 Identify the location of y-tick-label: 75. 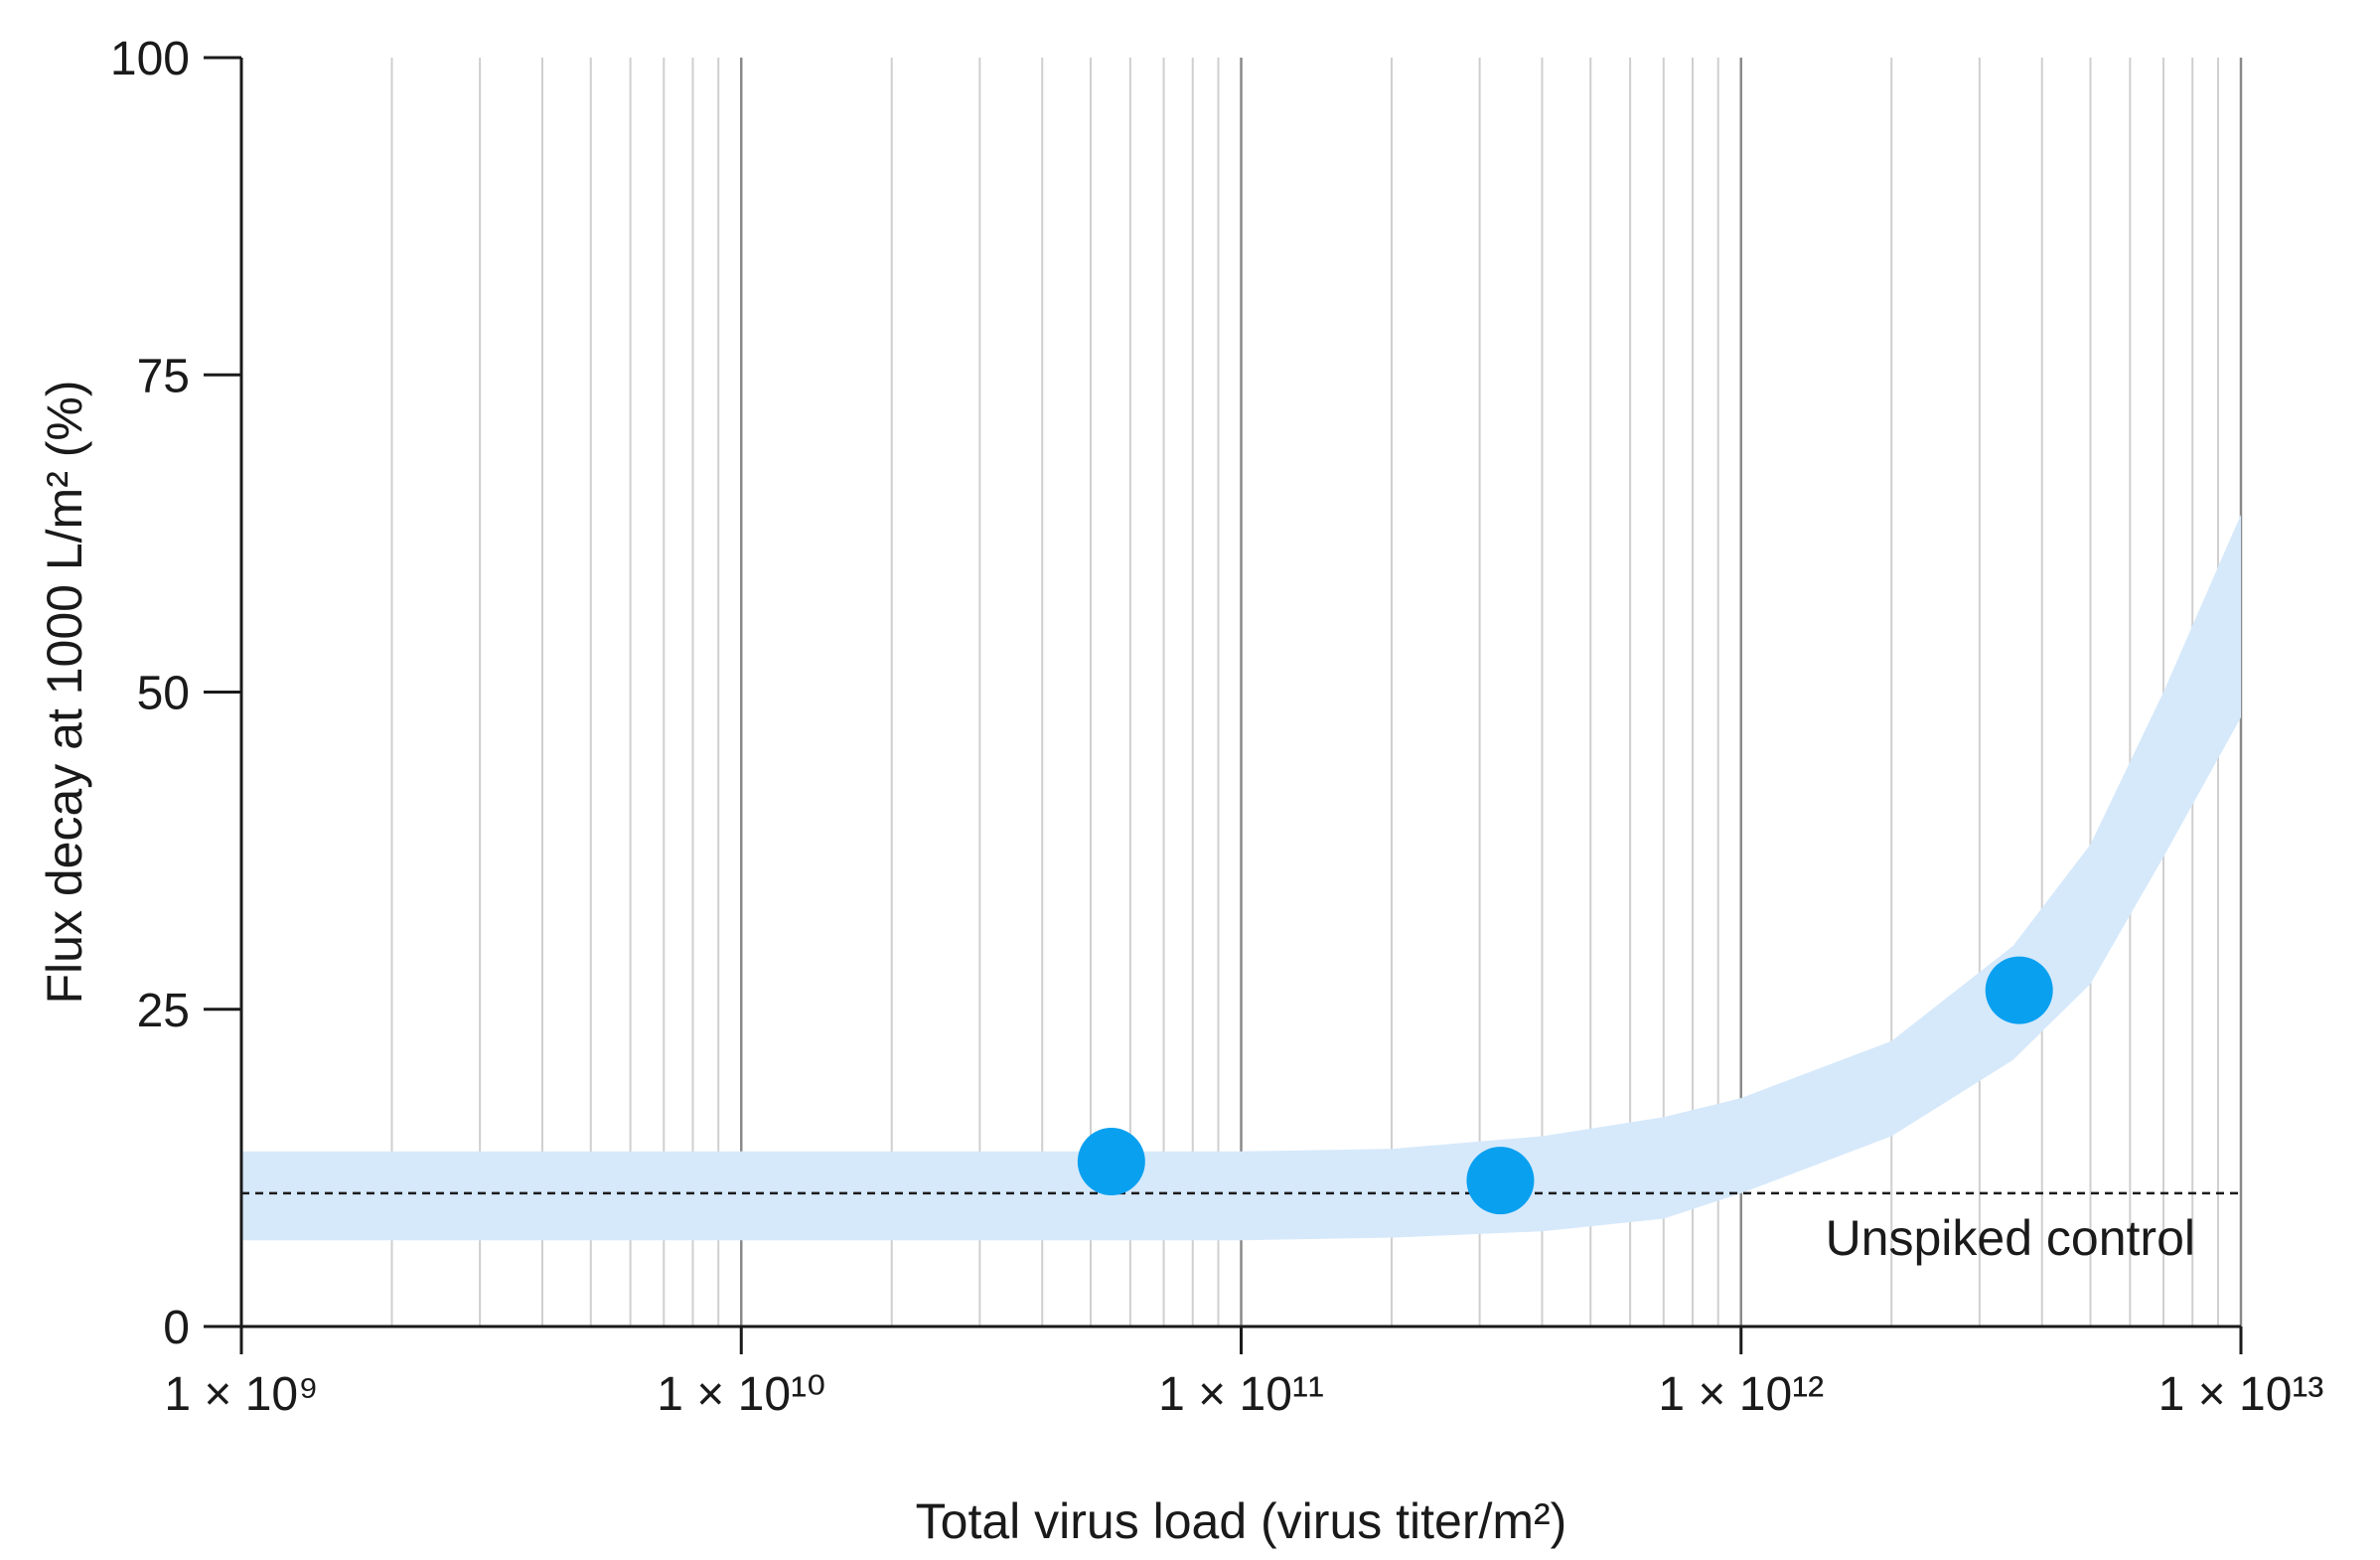
(163, 376).